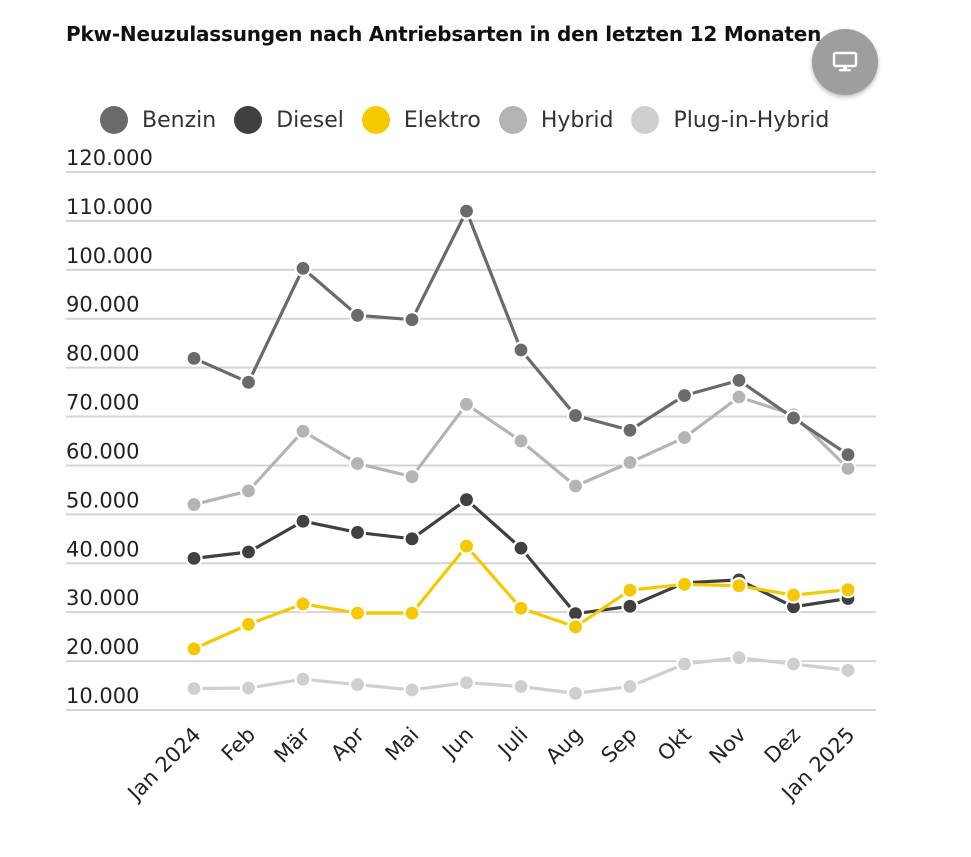 The image size is (971, 857). I want to click on legend-item-hybrid: Hybrid, so click(555, 120).